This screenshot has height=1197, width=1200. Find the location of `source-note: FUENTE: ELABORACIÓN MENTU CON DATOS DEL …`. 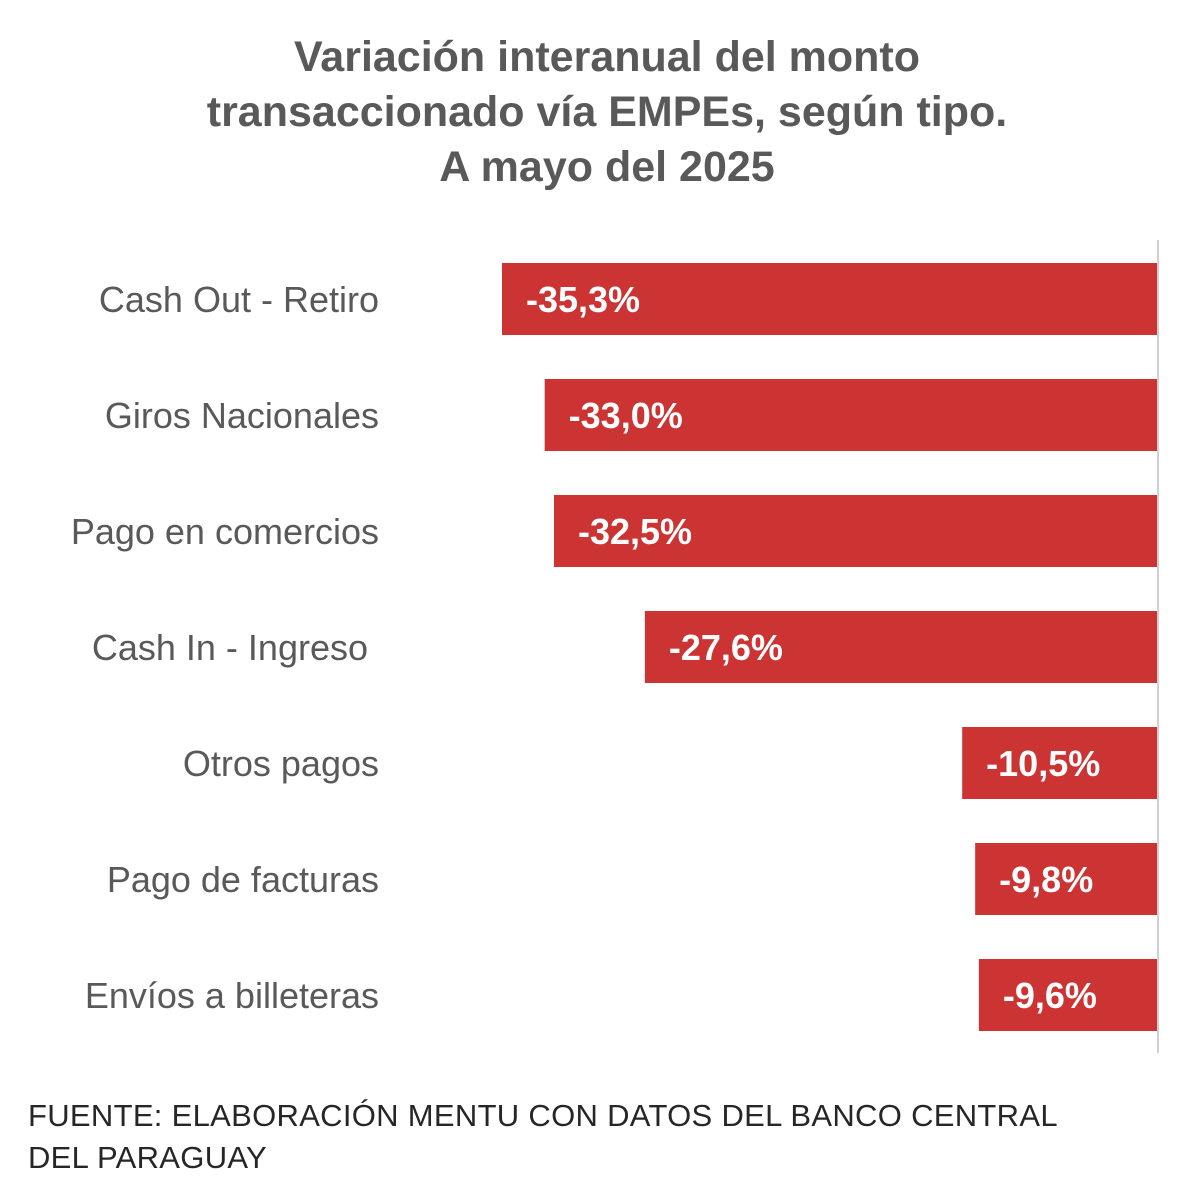

source-note: FUENTE: ELABORACIÓN MENTU CON DATOS DEL … is located at coordinates (603, 1137).